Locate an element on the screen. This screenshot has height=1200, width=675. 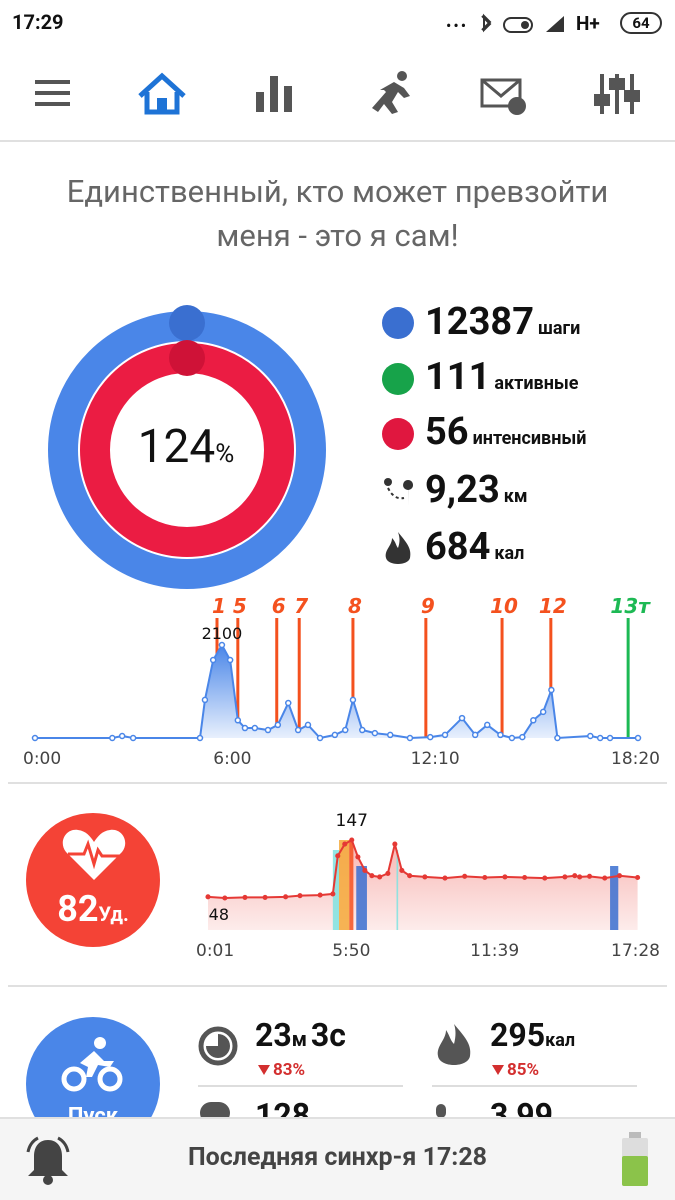
goal-donut is located at coordinates (187, 447).